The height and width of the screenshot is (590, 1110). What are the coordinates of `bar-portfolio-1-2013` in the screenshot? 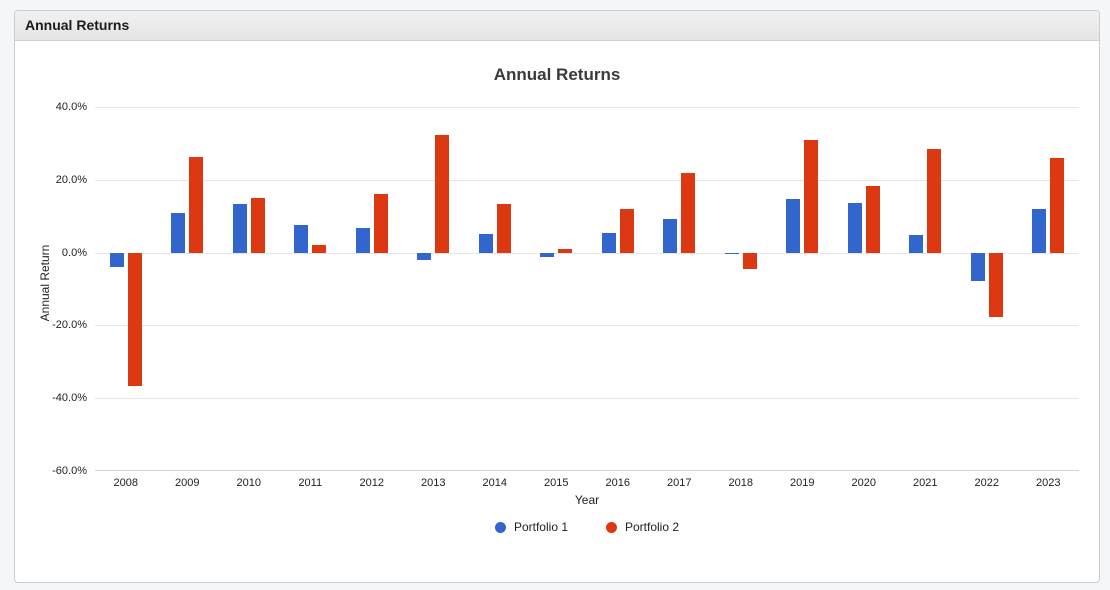 It's located at (424, 256).